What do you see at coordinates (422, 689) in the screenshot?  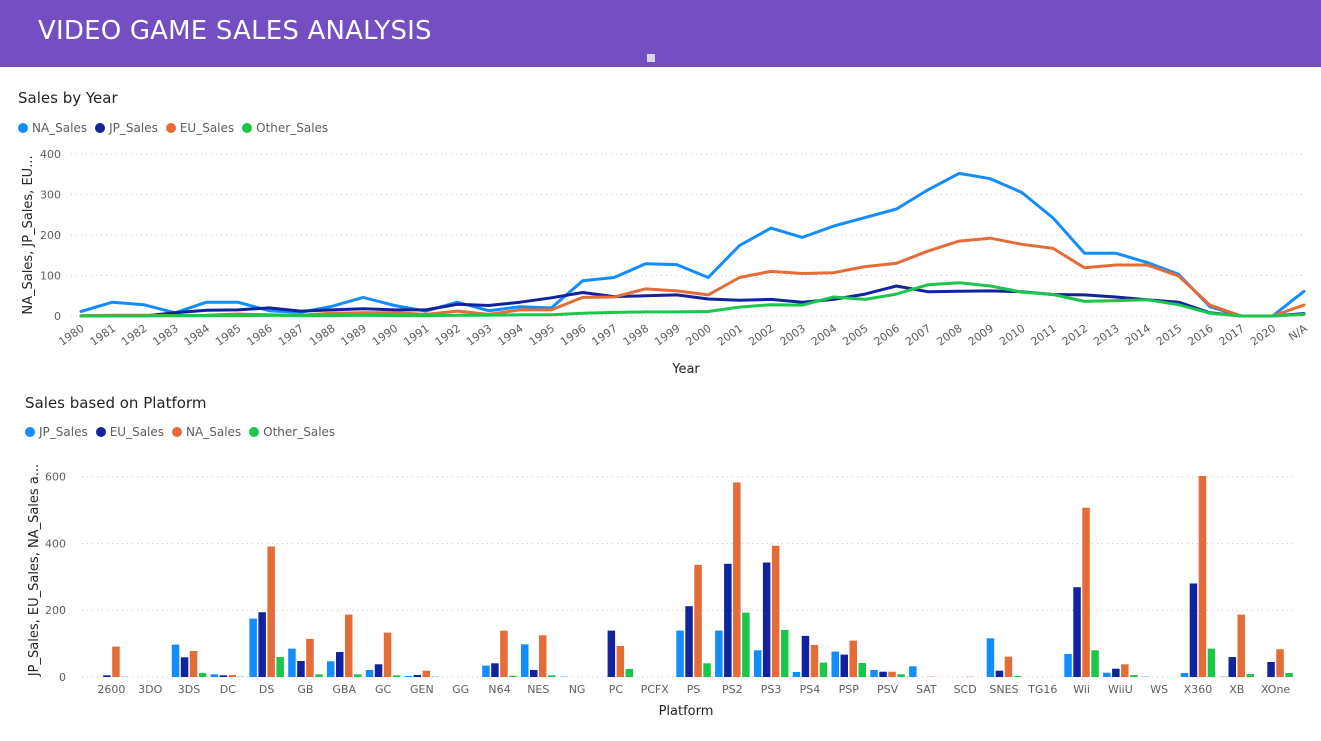 I see `x-tick-label: GEN` at bounding box center [422, 689].